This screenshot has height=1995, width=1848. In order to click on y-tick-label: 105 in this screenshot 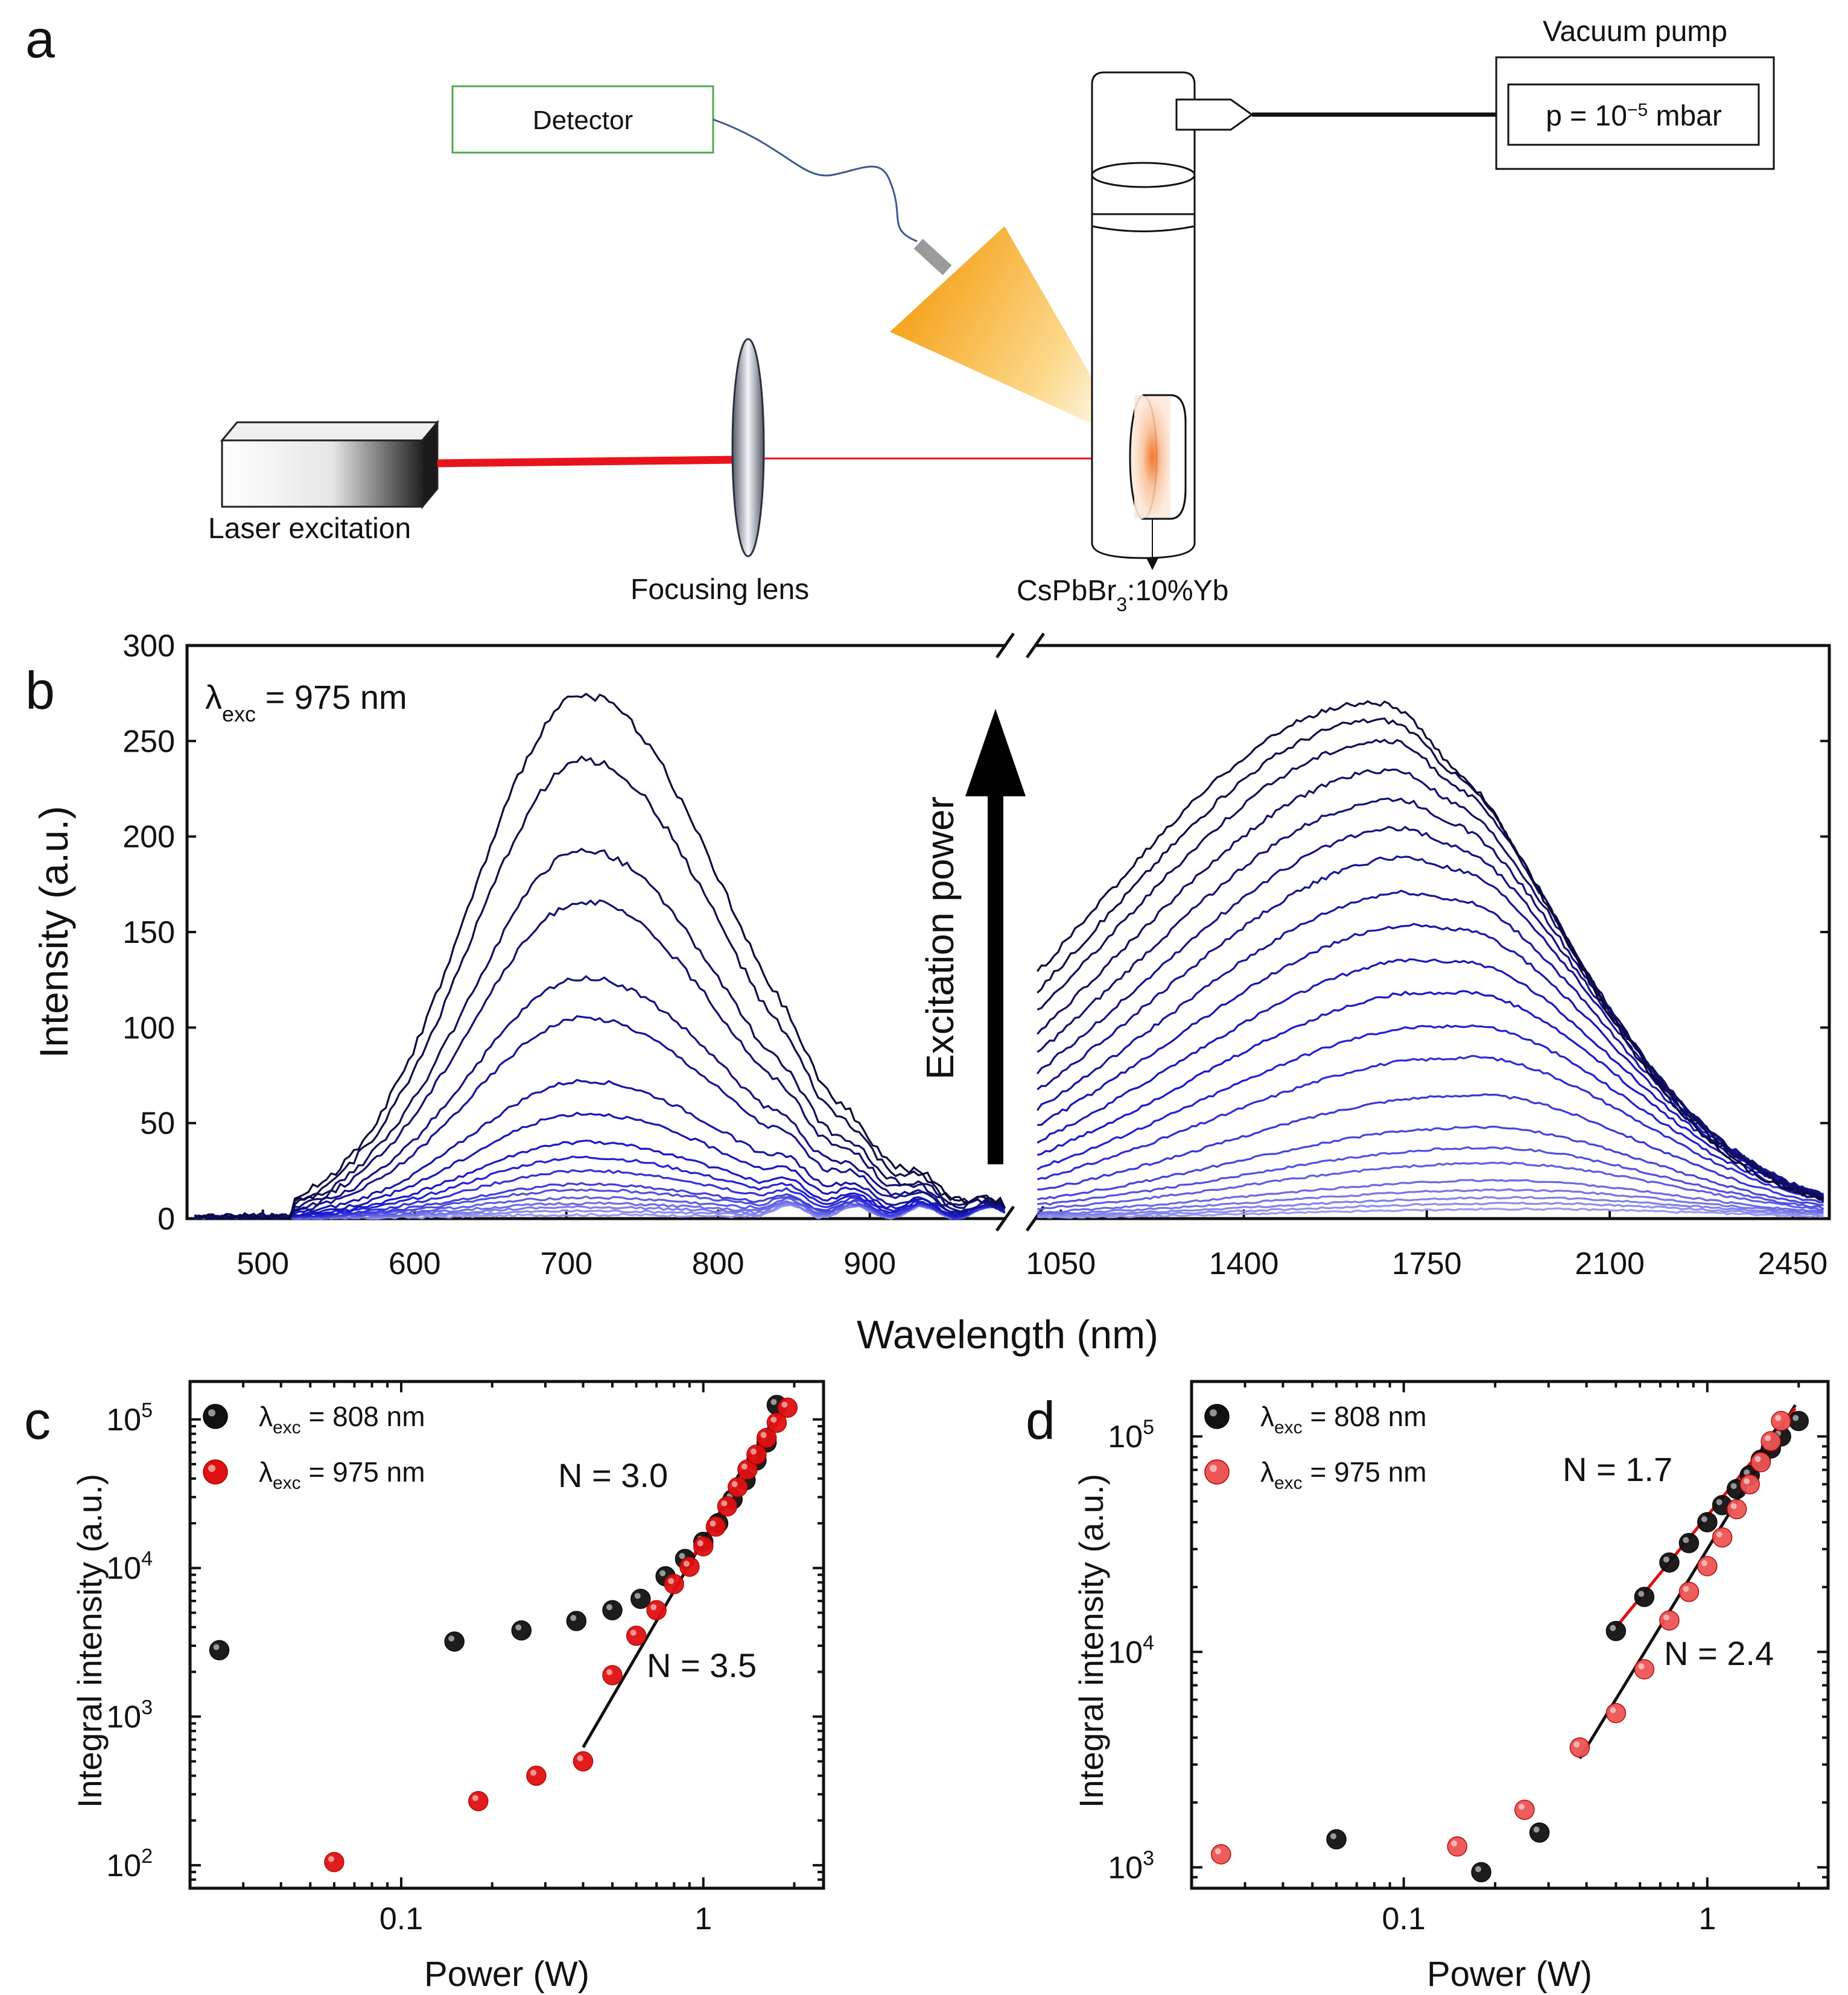, I will do `click(129, 1418)`.